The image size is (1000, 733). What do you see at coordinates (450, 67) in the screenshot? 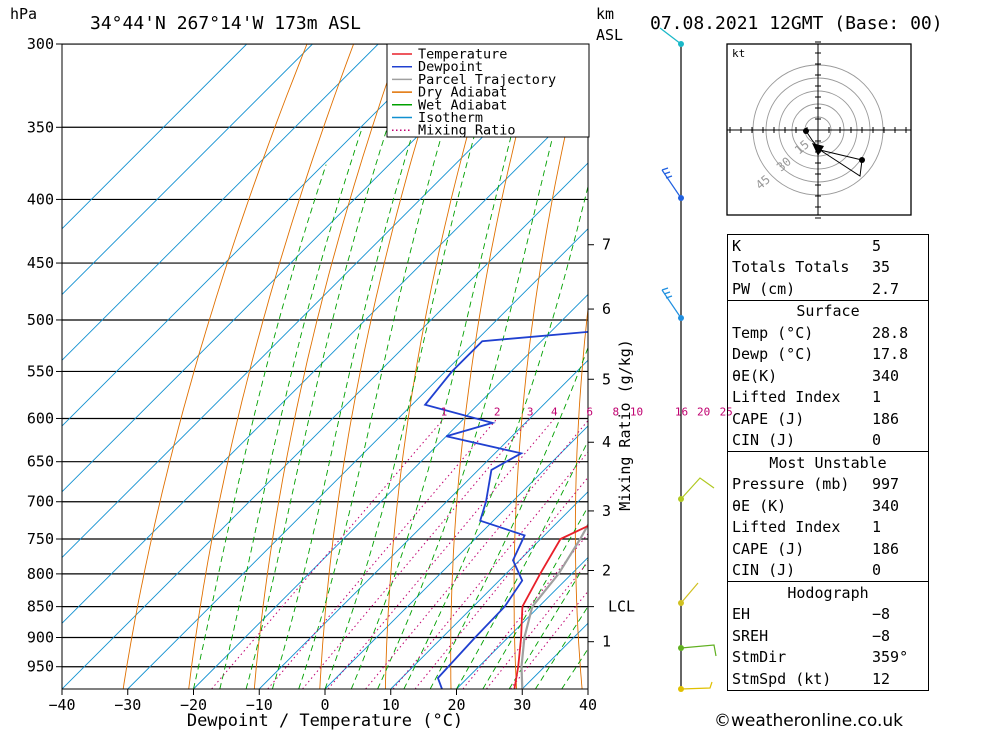
I see `legend-label: Dewpoint` at bounding box center [450, 67].